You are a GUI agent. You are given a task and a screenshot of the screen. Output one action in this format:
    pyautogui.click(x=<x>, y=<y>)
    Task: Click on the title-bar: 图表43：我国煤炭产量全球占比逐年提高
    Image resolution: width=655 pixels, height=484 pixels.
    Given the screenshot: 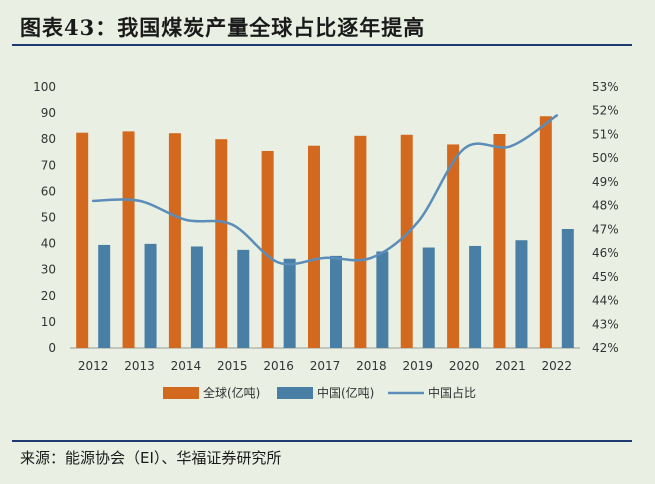 What is the action you would take?
    pyautogui.click(x=322, y=26)
    